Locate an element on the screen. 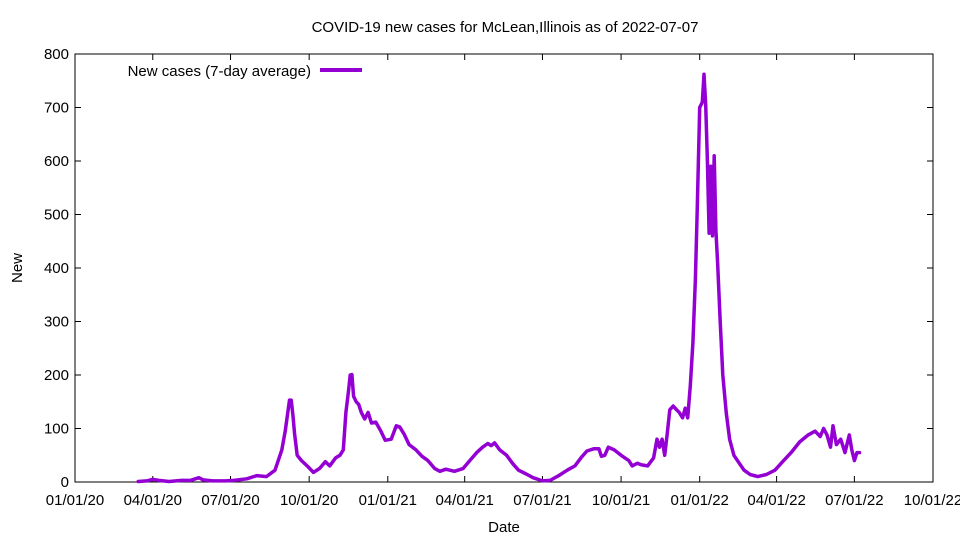 This screenshot has width=960, height=540. x-tick-label: 04/01/21 is located at coordinates (464, 500).